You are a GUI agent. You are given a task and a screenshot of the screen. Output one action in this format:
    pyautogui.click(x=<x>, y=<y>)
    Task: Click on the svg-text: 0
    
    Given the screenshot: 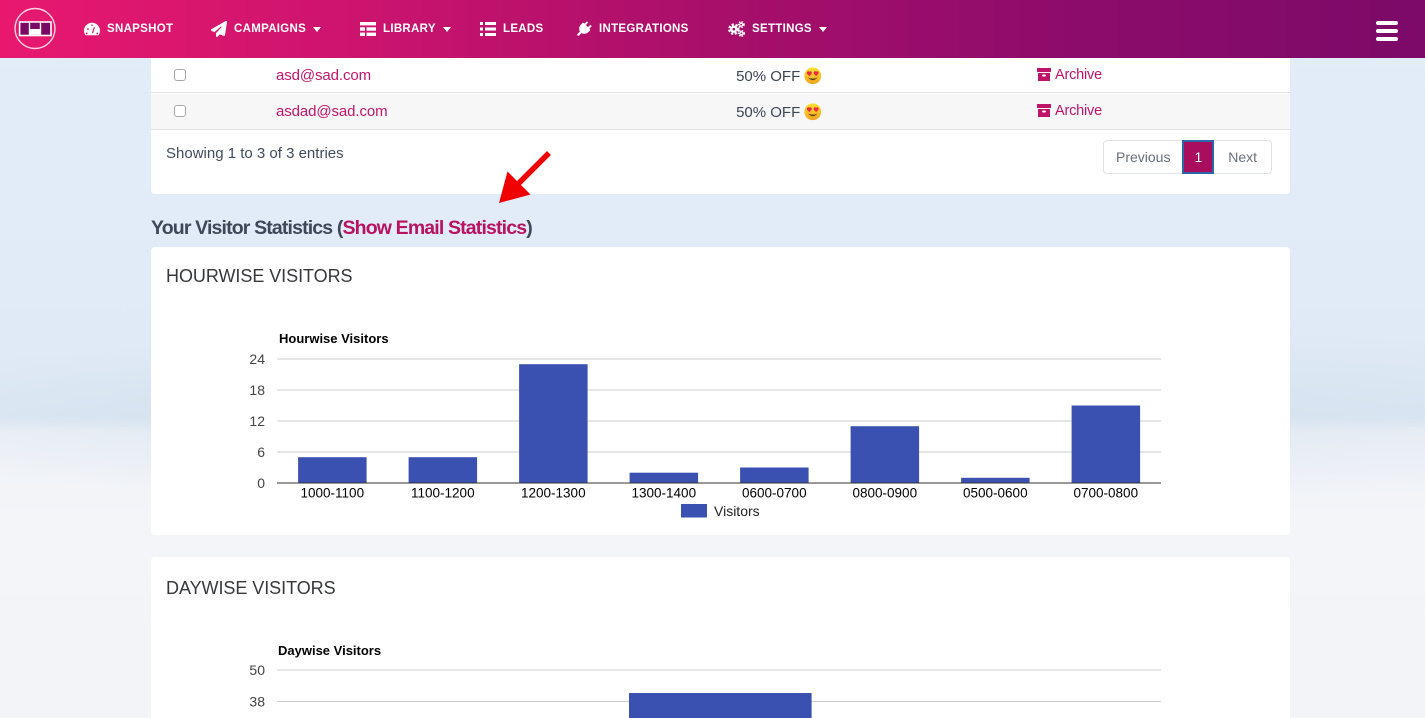 What is the action you would take?
    pyautogui.click(x=261, y=483)
    